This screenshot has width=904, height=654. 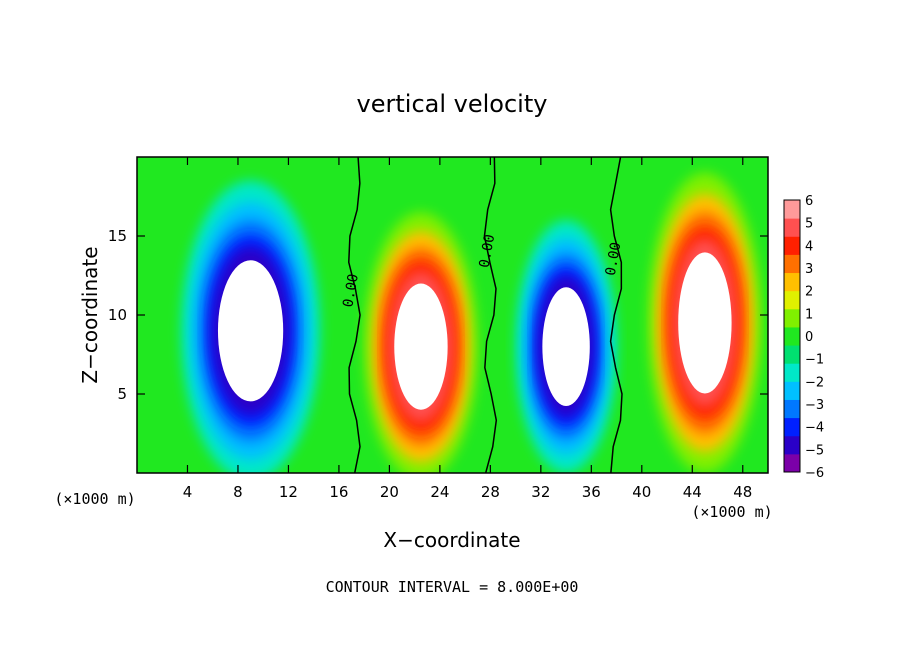 I want to click on colorbar-tick-label: −3, so click(x=814, y=405).